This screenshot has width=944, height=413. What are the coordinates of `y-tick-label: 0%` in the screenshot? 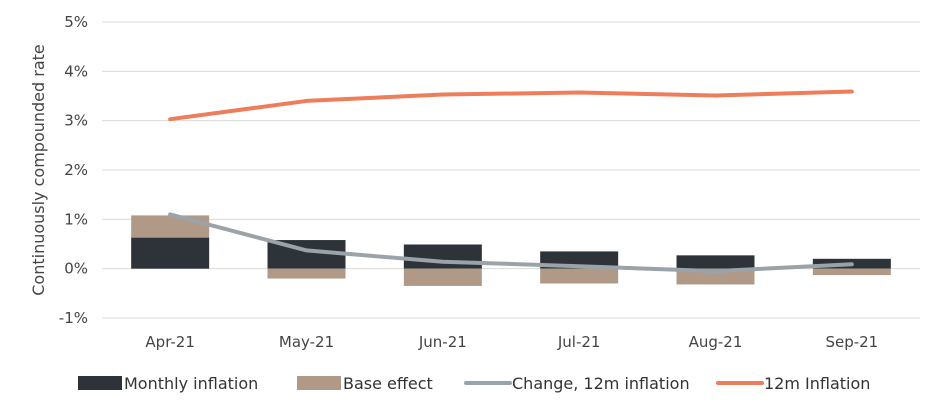 It's located at (76, 269).